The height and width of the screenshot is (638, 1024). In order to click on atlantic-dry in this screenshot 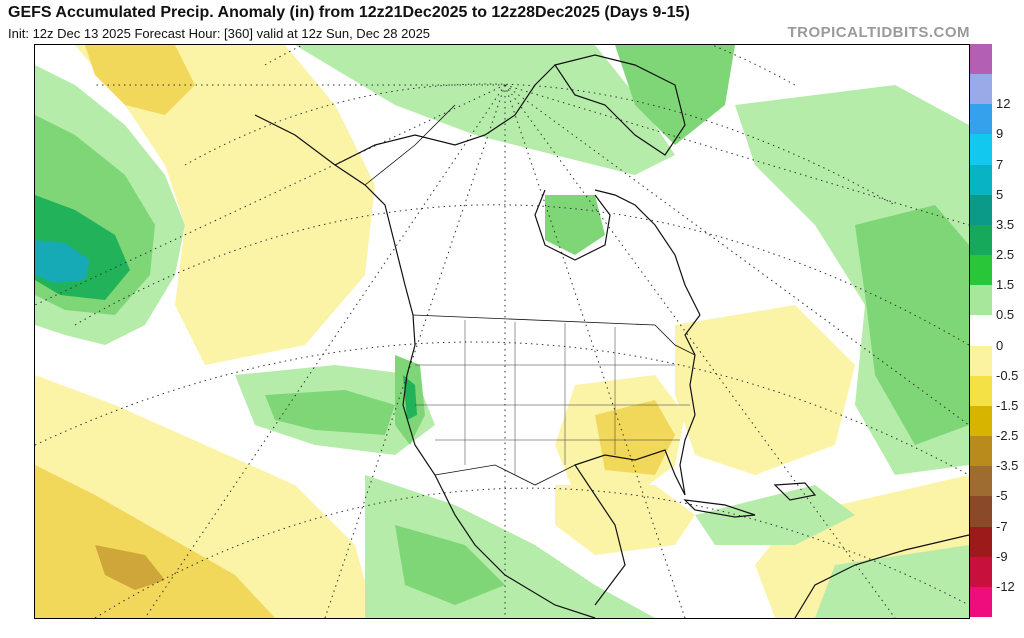, I will do `click(765, 390)`.